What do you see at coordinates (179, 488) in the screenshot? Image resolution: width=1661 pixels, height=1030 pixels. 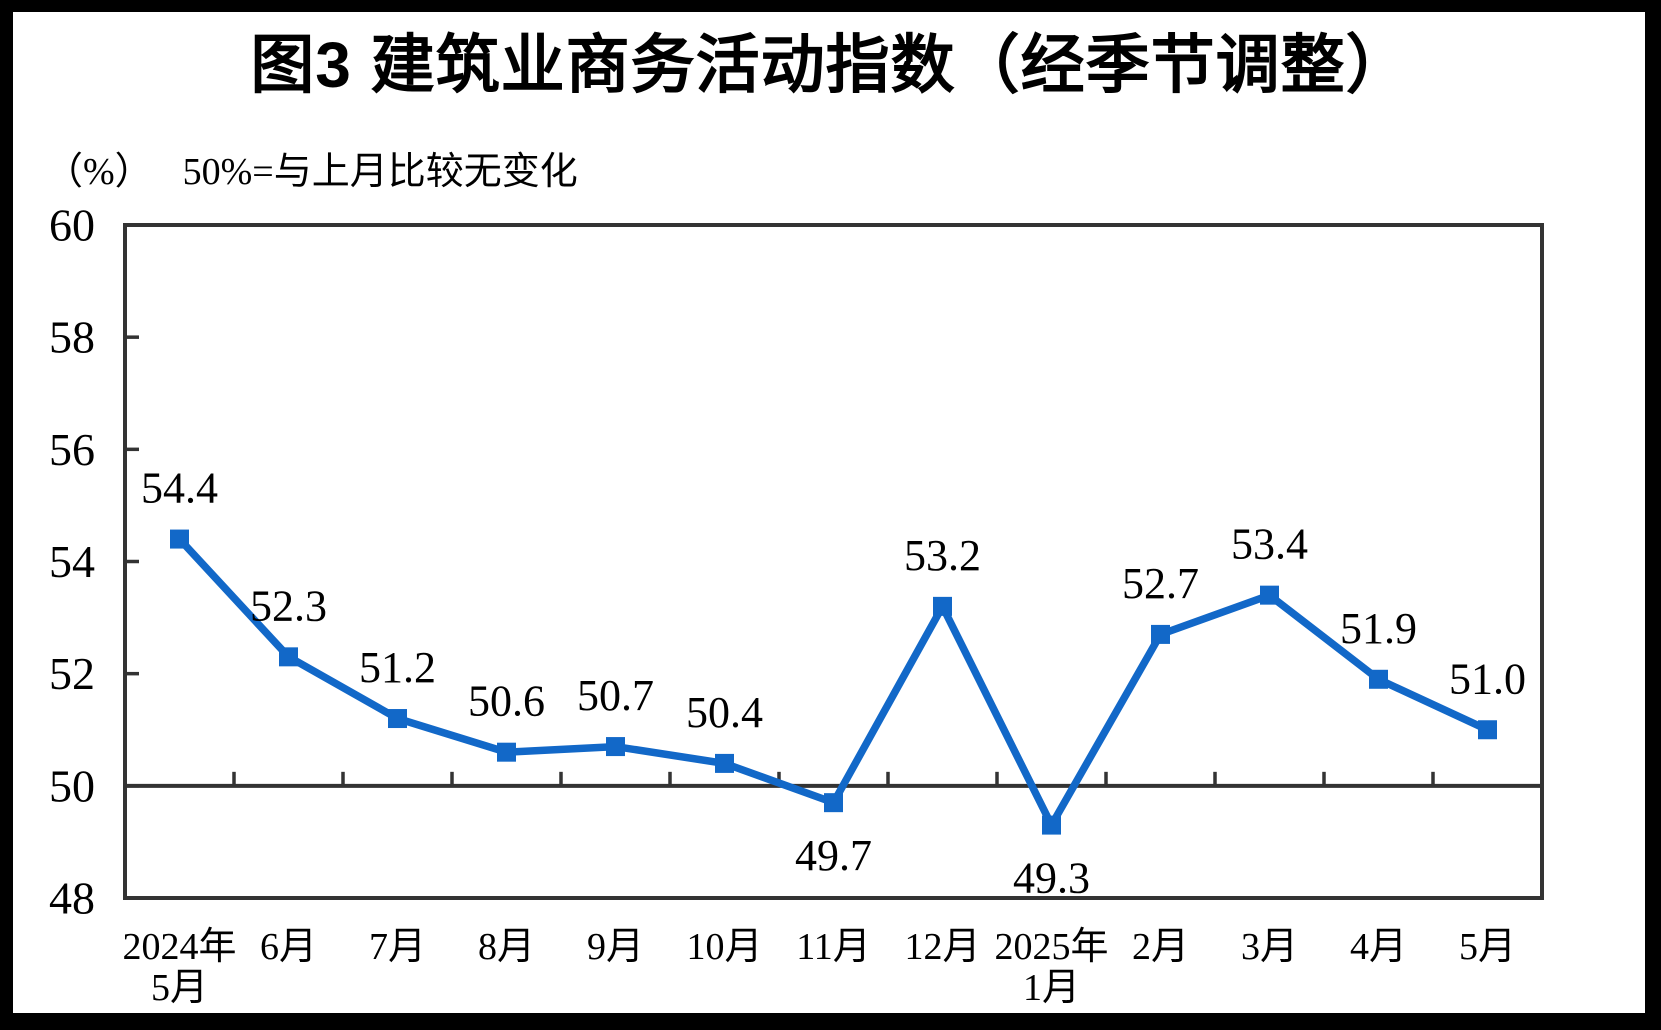 I see `data-point-label: 54.4` at bounding box center [179, 488].